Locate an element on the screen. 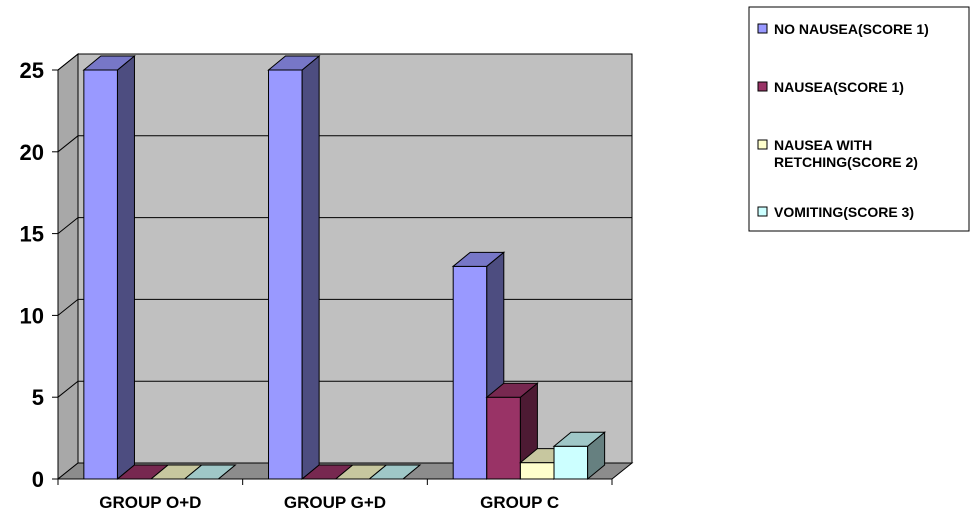 The height and width of the screenshot is (519, 978). legend-label: NAUSEA(SCORE 1) is located at coordinates (839, 87).